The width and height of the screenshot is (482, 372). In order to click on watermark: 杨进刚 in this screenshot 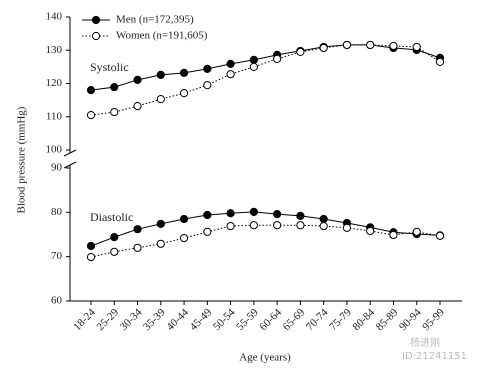, I will do `click(425, 342)`.